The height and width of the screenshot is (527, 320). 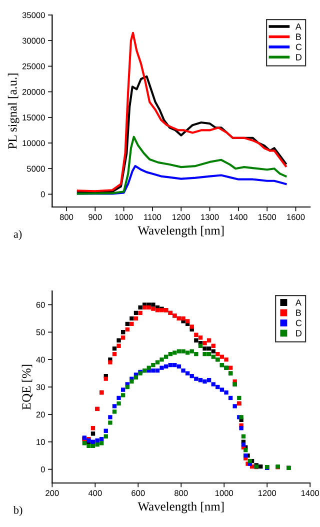 What do you see at coordinates (181, 508) in the screenshot?
I see `x-axis-title: Wavelength [nm]` at bounding box center [181, 508].